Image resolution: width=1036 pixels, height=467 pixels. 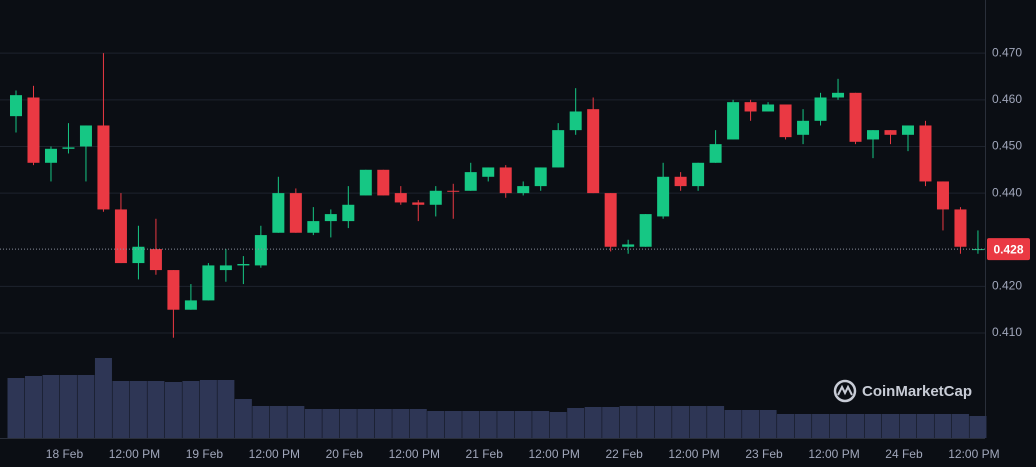 I want to click on last-price-box, so click(x=1008, y=249).